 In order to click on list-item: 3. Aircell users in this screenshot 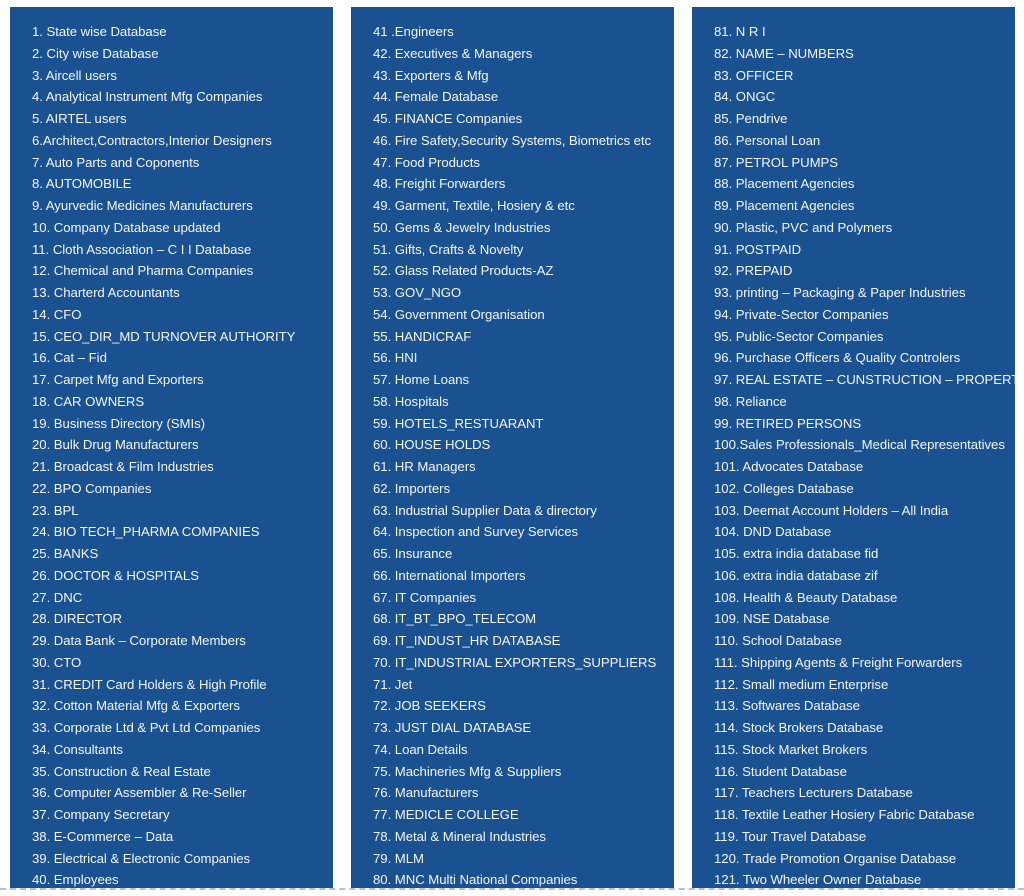, I will do `click(74, 75)`.